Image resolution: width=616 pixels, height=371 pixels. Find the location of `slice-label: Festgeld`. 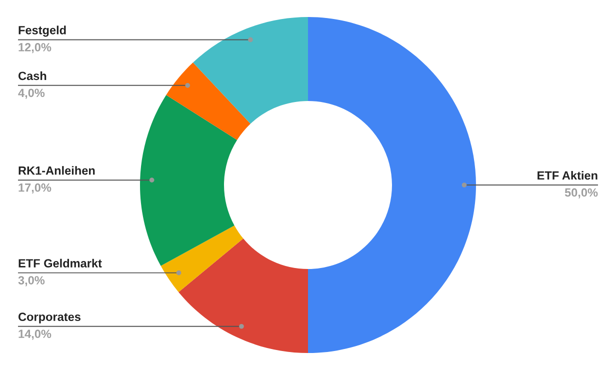

slice-label: Festgeld is located at coordinates (42, 31).